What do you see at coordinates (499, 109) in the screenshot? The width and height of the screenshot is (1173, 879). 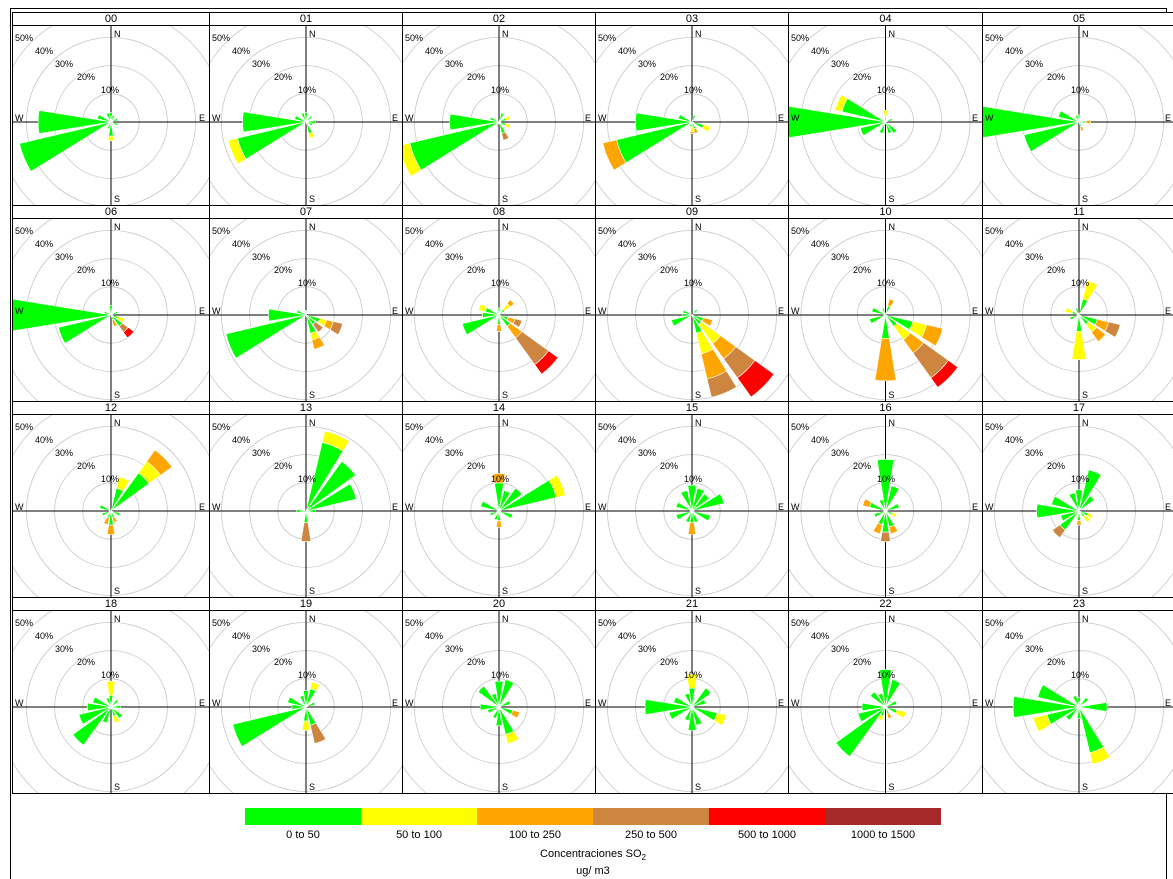 I see `wind-rose-panel-02: 02 10% 20% 30% 40% 50% N E W S` at bounding box center [499, 109].